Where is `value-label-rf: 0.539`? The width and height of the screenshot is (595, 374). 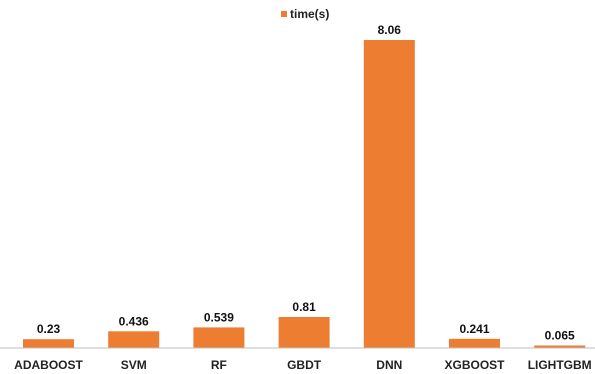 value-label-rf: 0.539 is located at coordinates (219, 317).